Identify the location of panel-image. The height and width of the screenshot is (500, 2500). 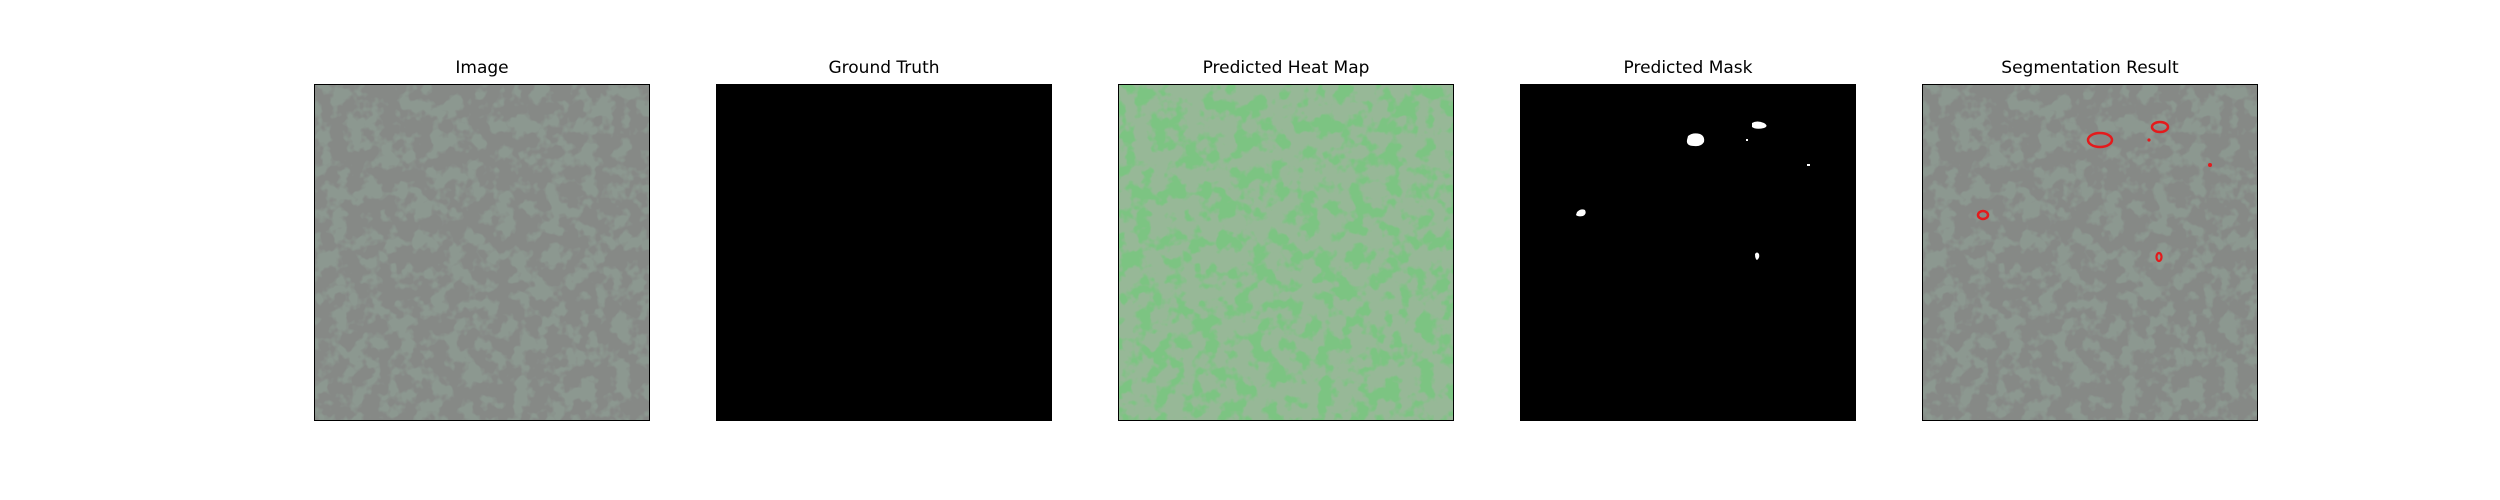
(482, 252).